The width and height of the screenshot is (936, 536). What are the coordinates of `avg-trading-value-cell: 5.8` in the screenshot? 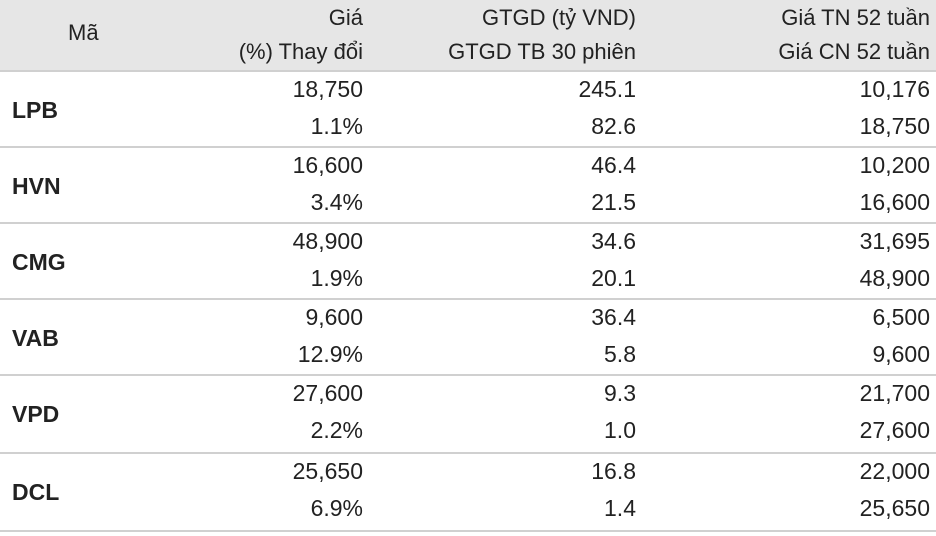 It's located at (620, 354).